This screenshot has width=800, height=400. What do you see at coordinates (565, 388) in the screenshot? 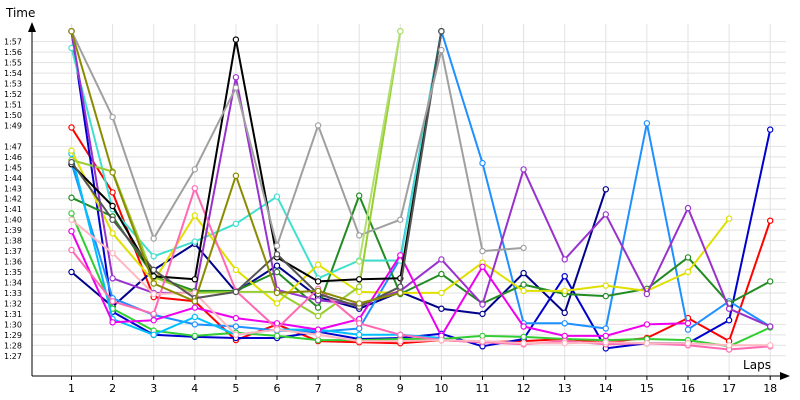
I see `x-tick-label: 13` at bounding box center [565, 388].